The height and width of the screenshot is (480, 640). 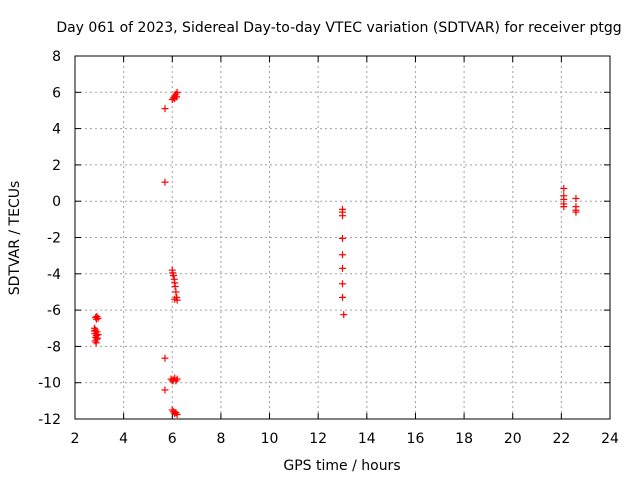 What do you see at coordinates (56, 130) in the screenshot?
I see `y-tick-label: 4` at bounding box center [56, 130].